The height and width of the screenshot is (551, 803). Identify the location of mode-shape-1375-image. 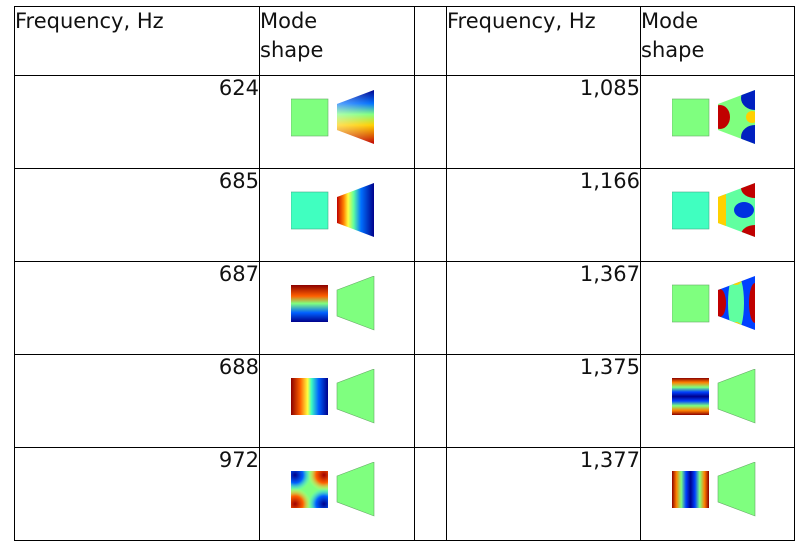
(714, 396).